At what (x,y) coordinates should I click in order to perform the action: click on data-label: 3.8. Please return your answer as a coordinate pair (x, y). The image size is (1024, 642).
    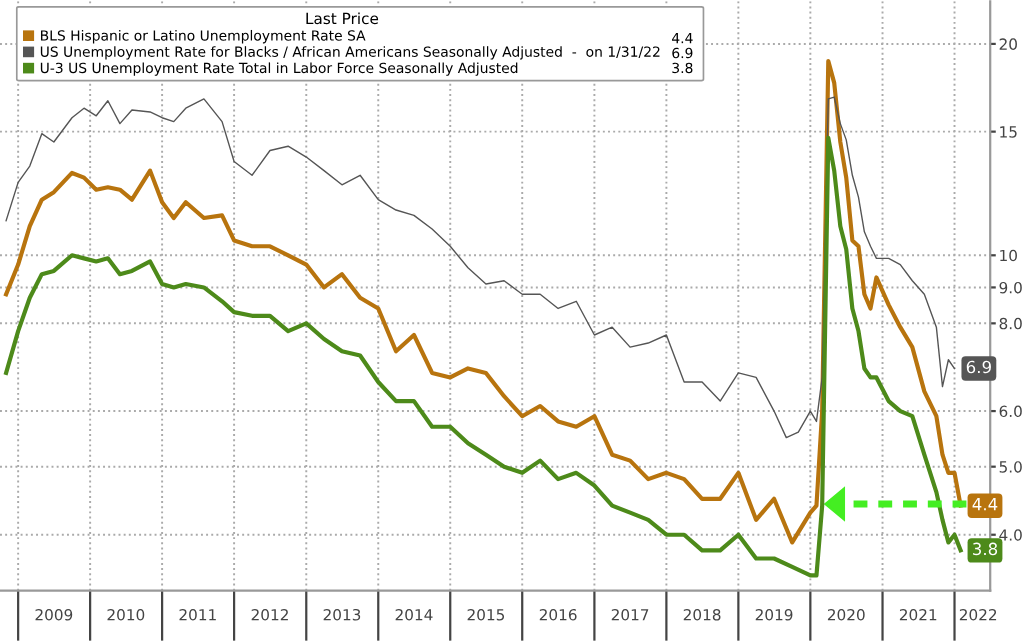
    Looking at the image, I should click on (985, 549).